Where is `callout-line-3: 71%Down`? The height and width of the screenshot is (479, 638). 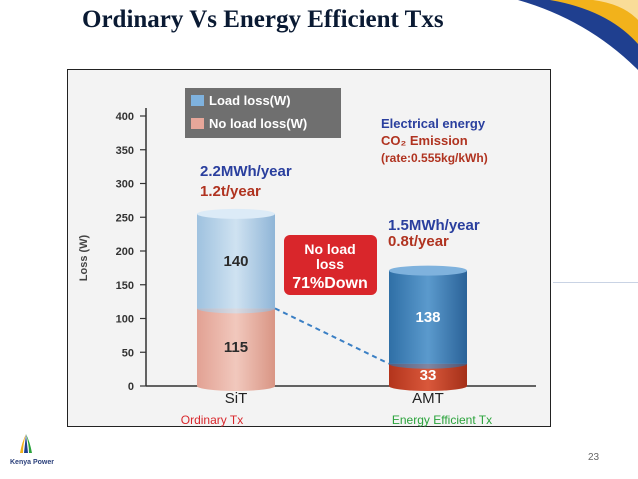 callout-line-3: 71%Down is located at coordinates (330, 283).